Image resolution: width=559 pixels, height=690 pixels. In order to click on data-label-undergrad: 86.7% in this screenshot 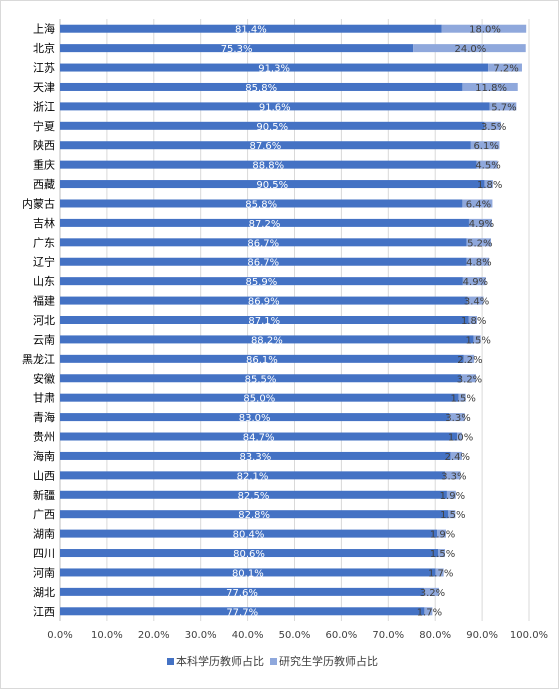, I will do `click(263, 243)`.